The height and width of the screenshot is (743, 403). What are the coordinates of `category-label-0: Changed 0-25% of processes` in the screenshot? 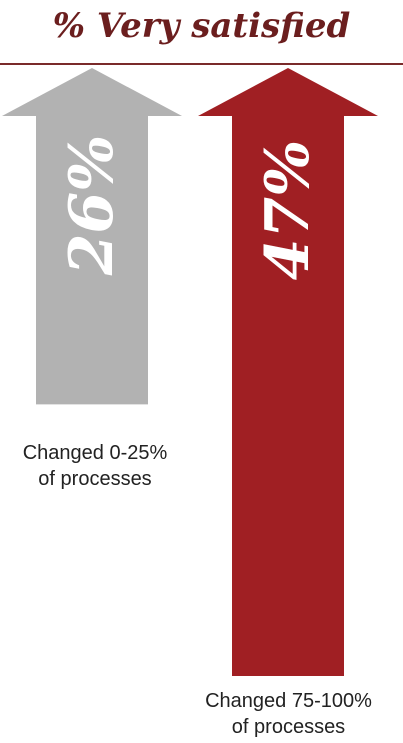 It's located at (95, 466).